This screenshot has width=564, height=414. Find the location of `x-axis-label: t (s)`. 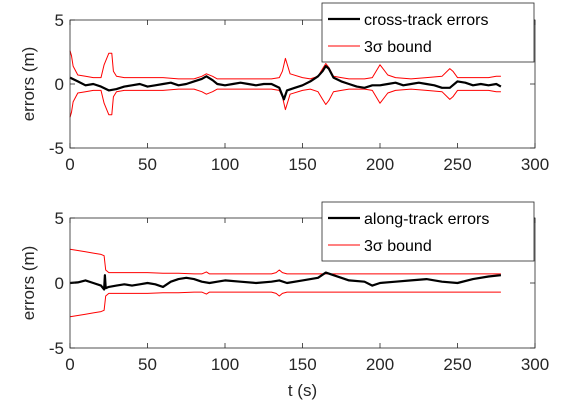

x-axis-label: t (s) is located at coordinates (302, 390).